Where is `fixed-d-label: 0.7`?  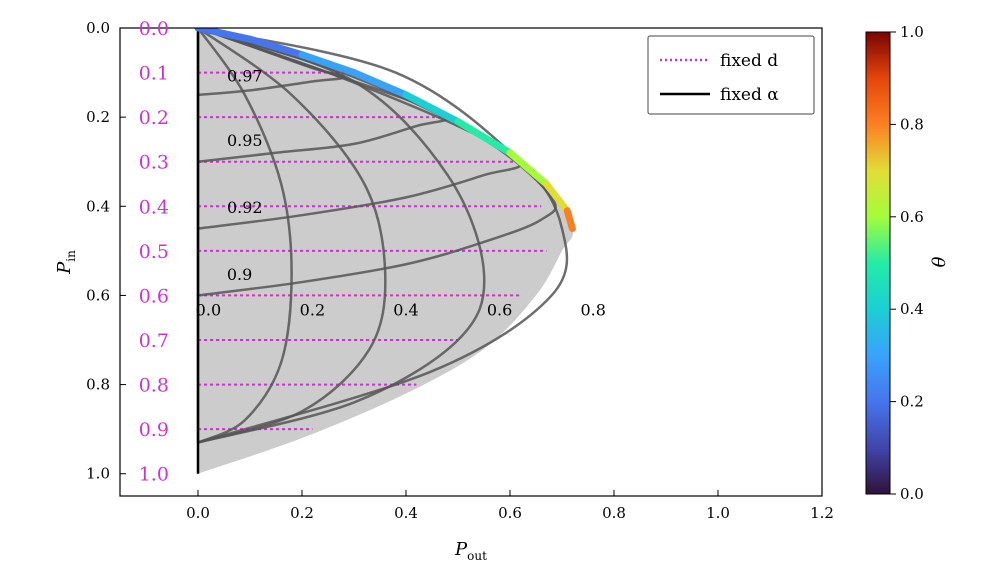 fixed-d-label: 0.7 is located at coordinates (154, 341).